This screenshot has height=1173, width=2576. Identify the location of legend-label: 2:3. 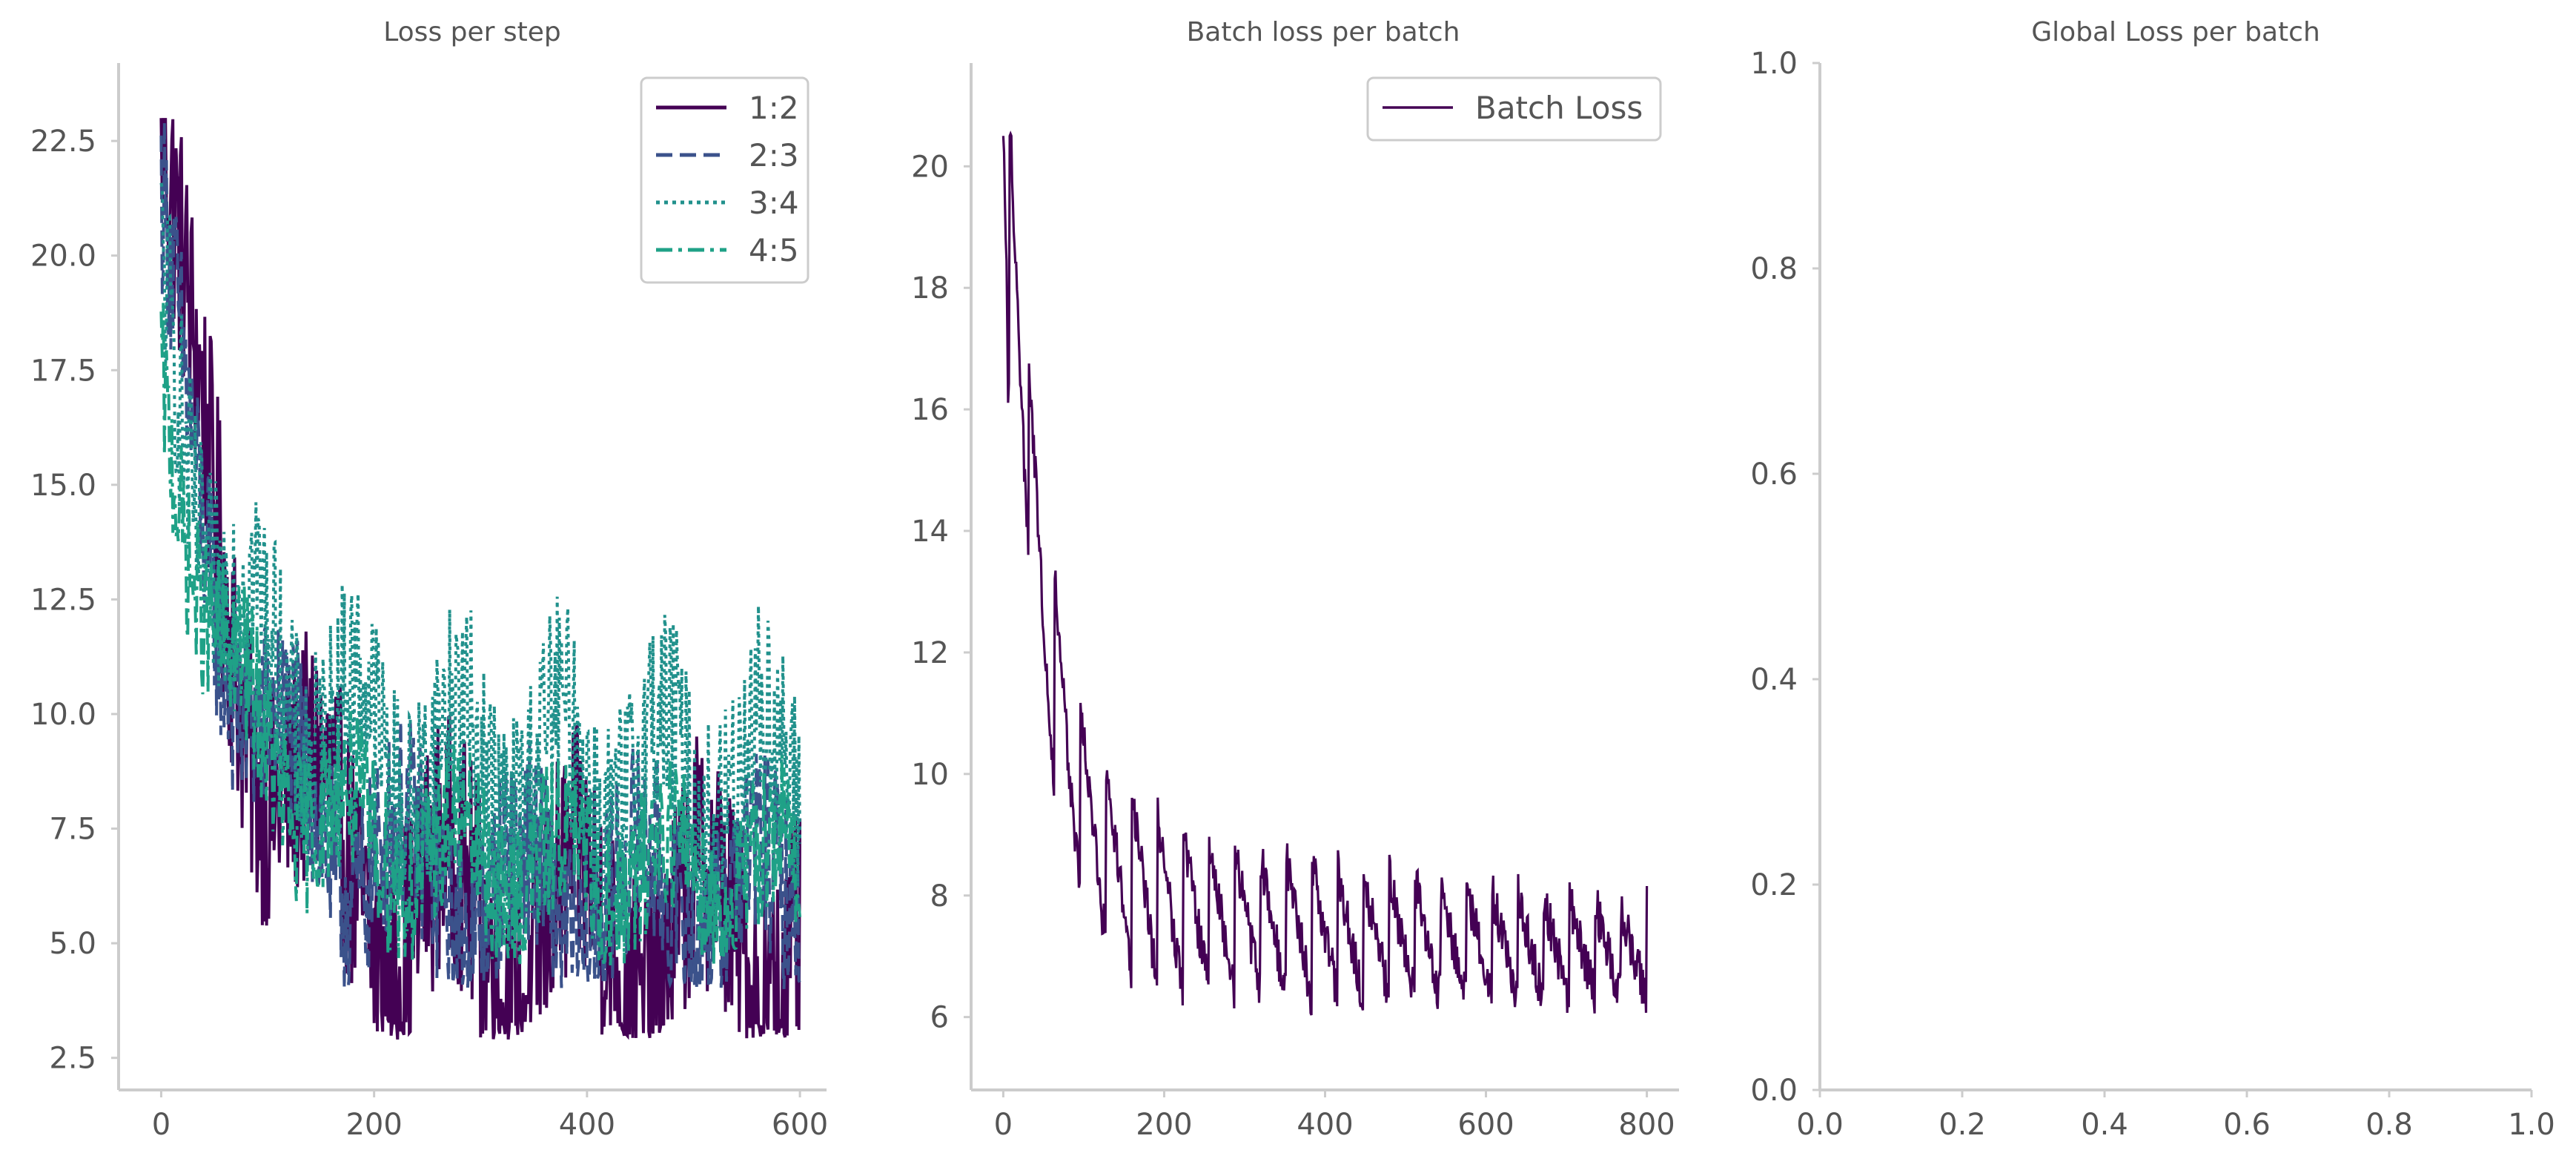
(774, 155).